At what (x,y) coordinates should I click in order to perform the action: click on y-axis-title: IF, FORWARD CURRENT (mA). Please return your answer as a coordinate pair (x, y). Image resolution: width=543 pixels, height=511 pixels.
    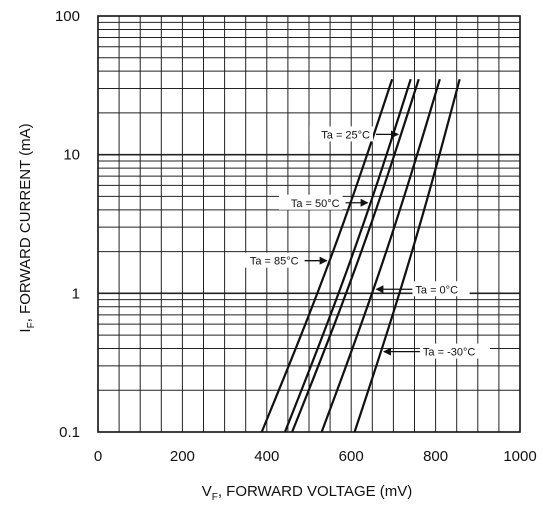
    Looking at the image, I should click on (27, 227).